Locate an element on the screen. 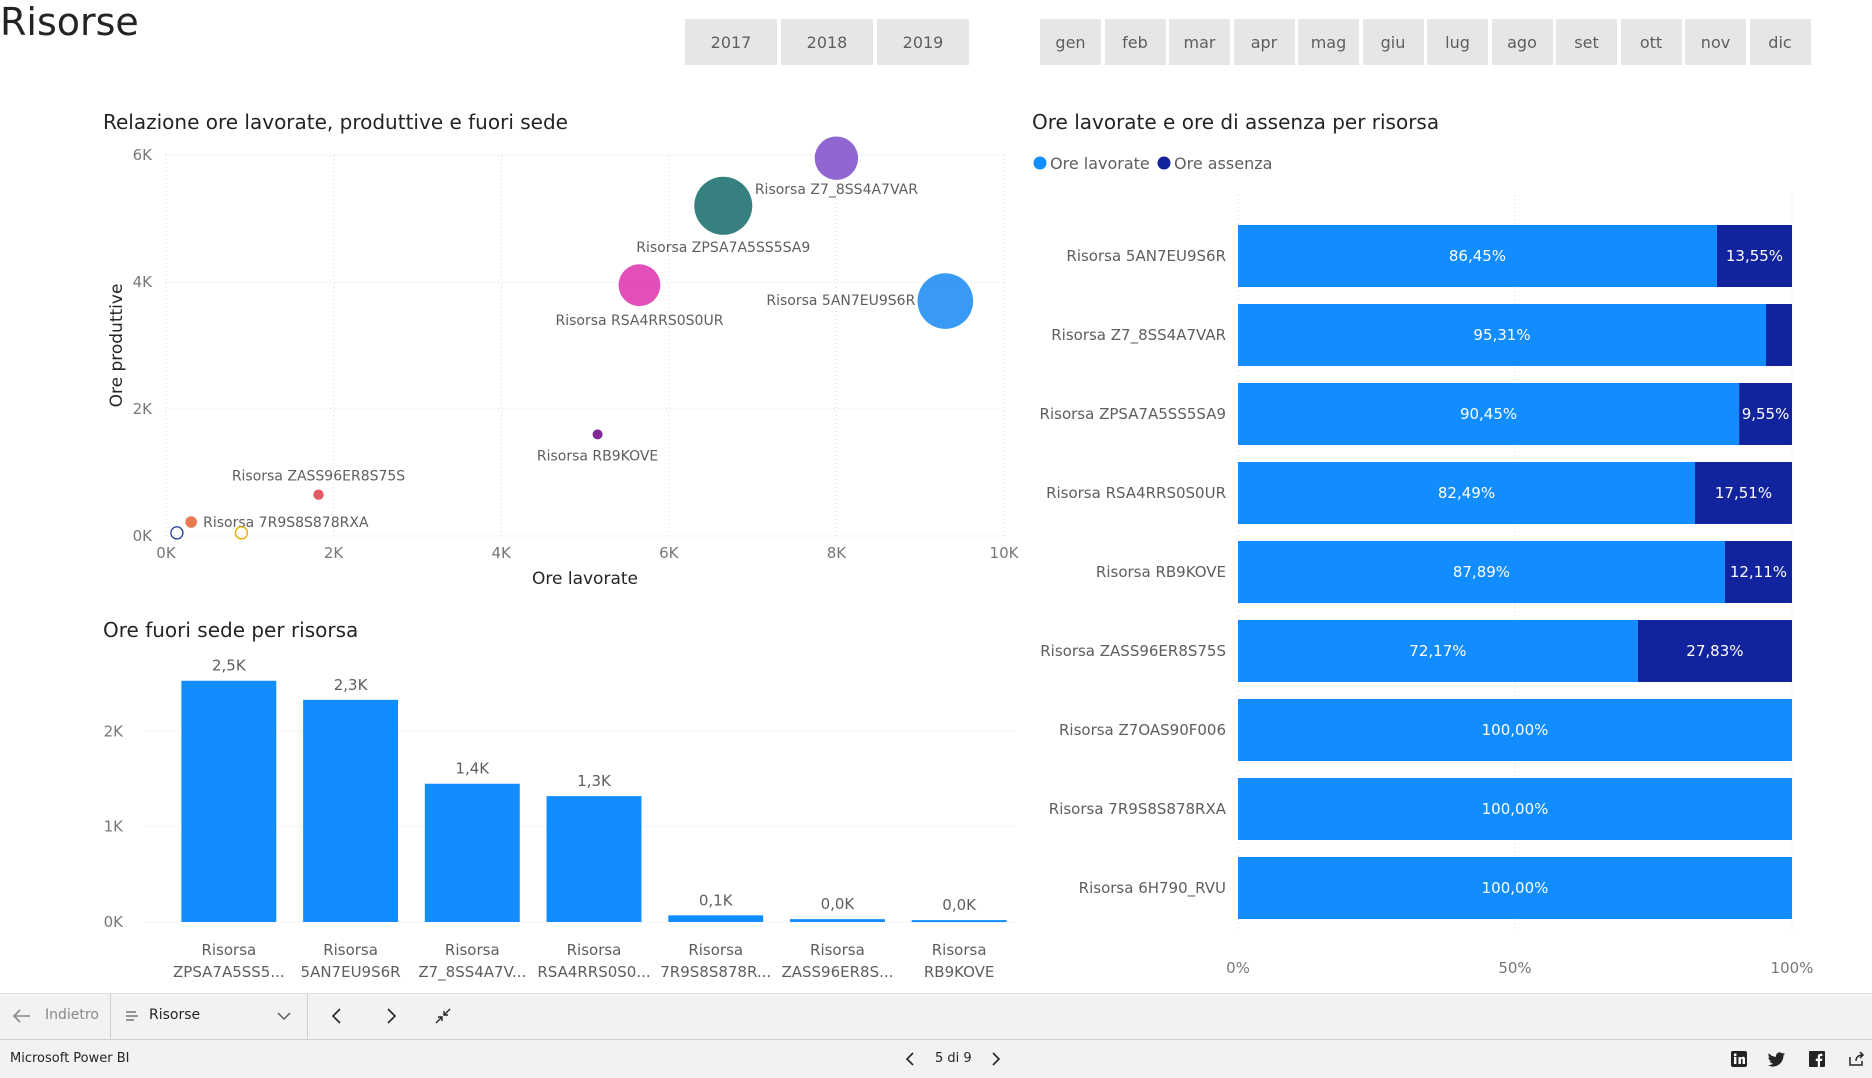 This screenshot has width=1872, height=1078. stacked-category-label: Risorsa 7R9S8S878RXA is located at coordinates (1138, 809).